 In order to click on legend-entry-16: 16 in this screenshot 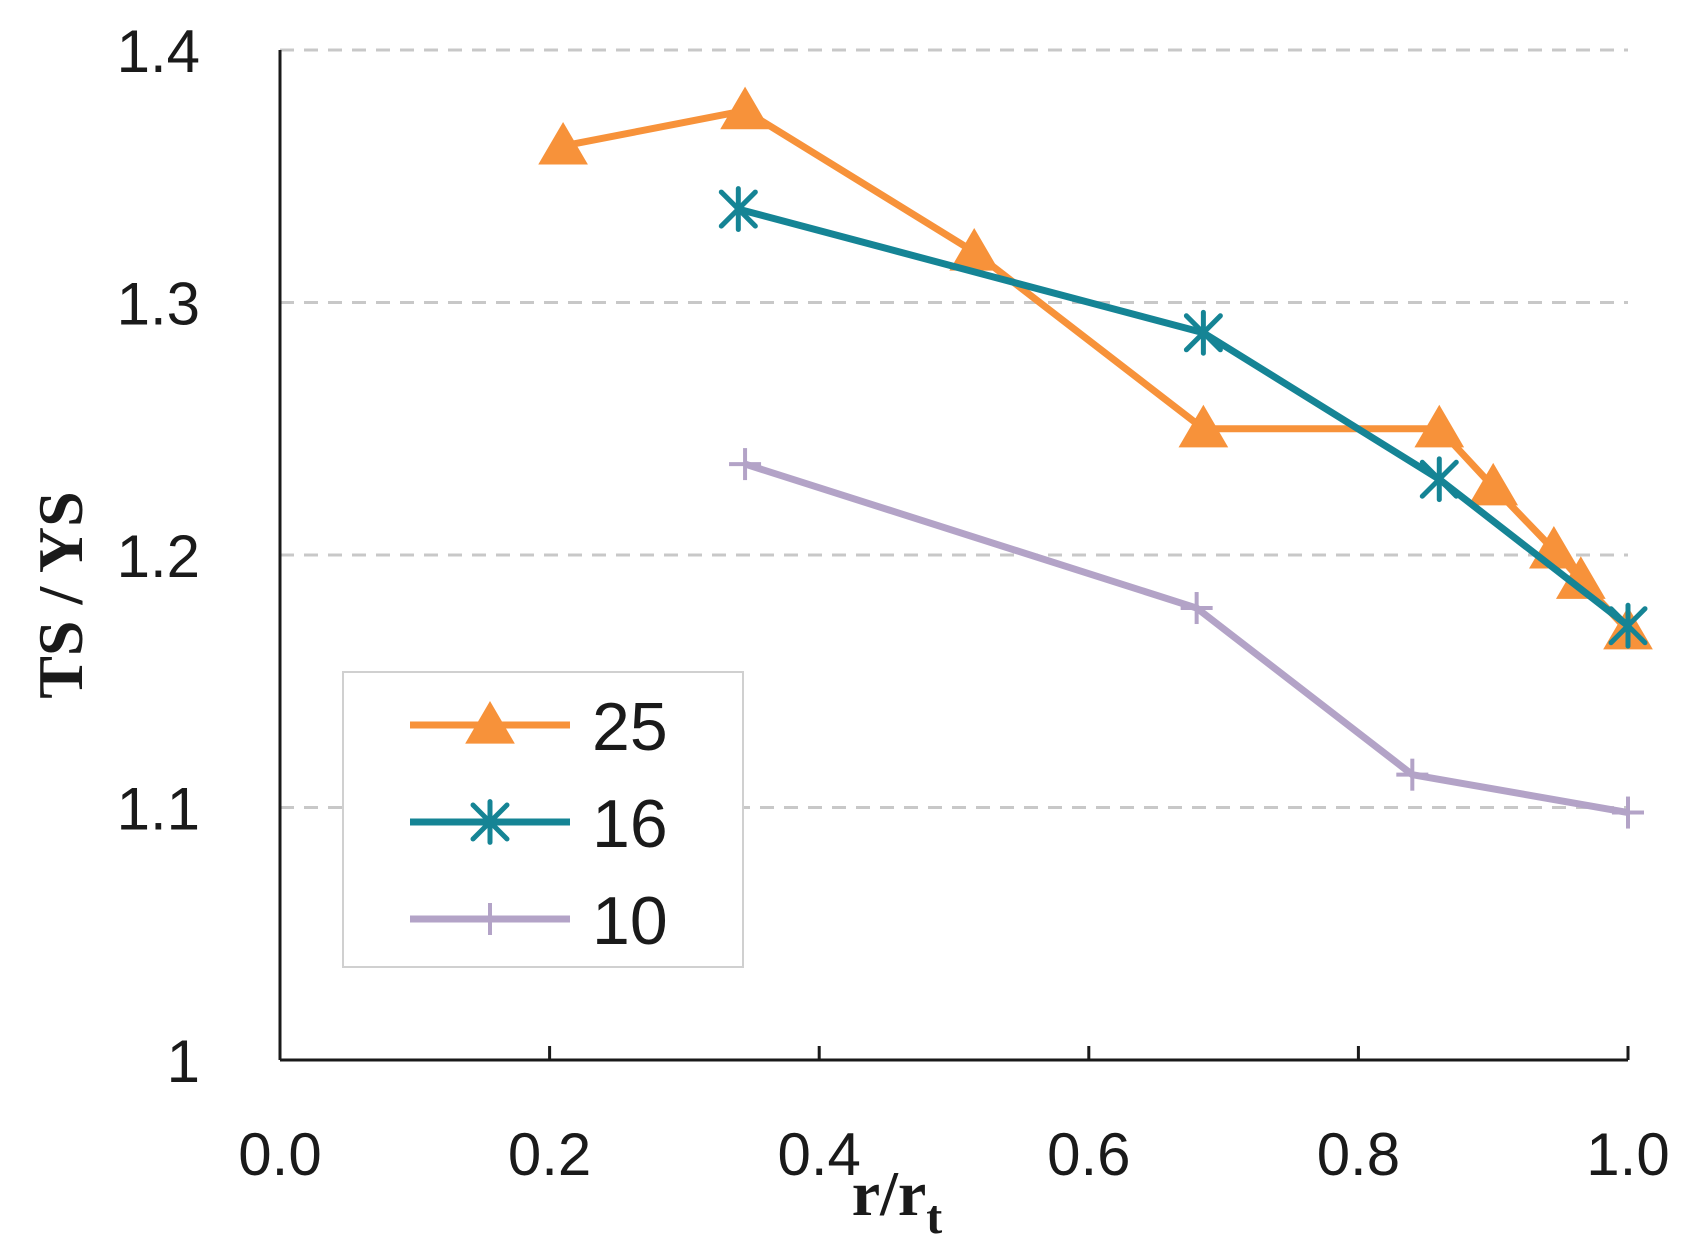, I will do `click(539, 824)`.